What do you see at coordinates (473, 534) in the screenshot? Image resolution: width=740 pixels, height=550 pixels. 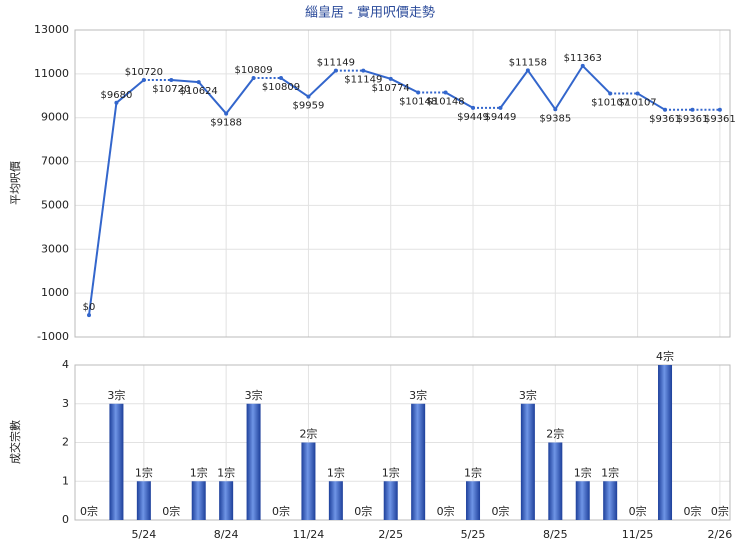 I see `x-tick-label: 5/25` at bounding box center [473, 534].